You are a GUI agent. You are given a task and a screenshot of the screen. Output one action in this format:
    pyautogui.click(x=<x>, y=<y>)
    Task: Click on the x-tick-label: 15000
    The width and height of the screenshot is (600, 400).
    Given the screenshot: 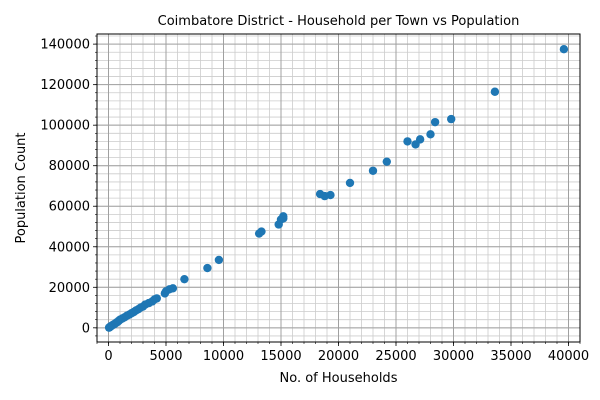 What is the action you would take?
    pyautogui.click(x=280, y=356)
    